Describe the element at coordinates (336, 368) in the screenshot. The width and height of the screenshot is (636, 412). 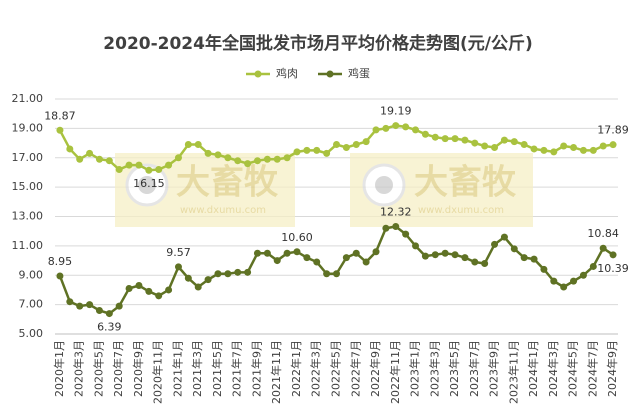
I see `x-tick-label: 2022年5月` at that location.